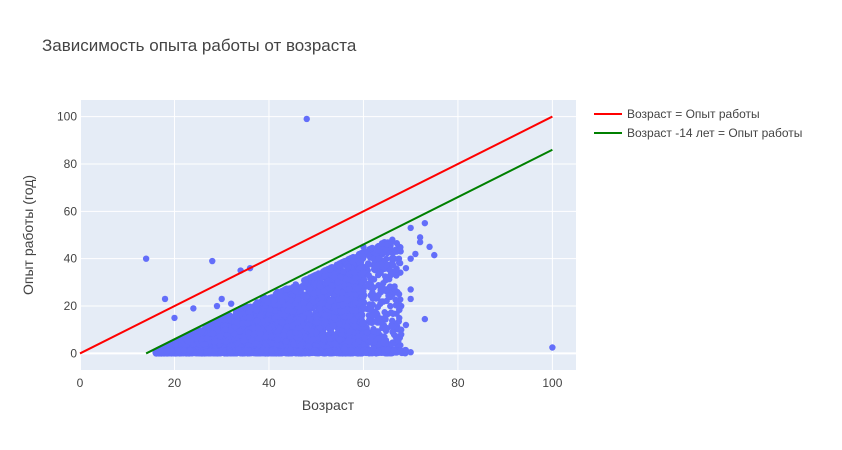  Describe the element at coordinates (199, 45) in the screenshot. I see `chart-title: Зависимость опыта работы от возраста` at that location.